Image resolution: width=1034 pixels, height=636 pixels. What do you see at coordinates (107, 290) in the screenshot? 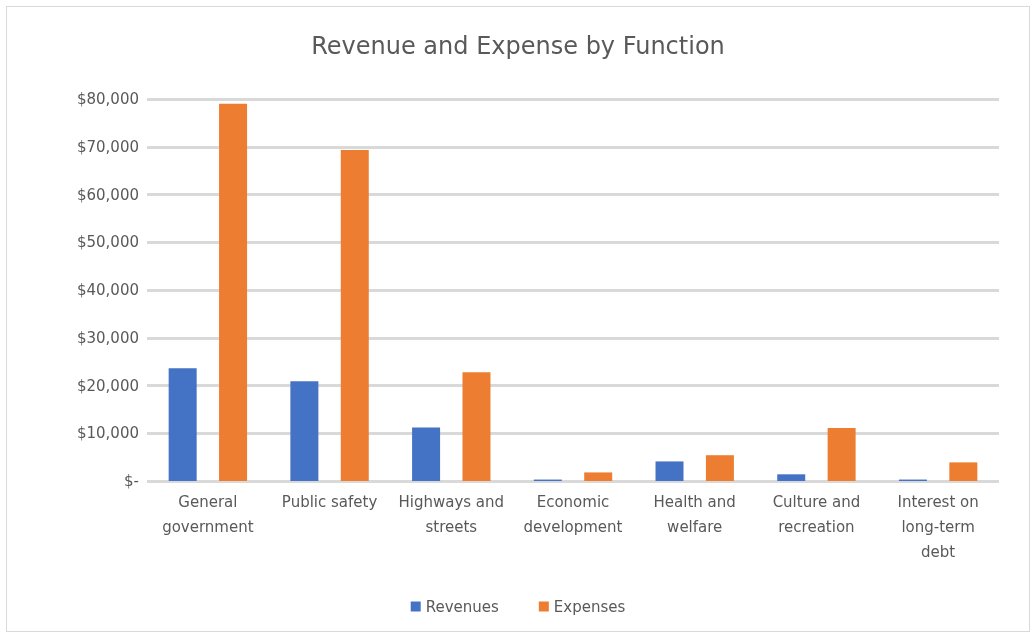
I see `y-tick-label: $40,000` at bounding box center [107, 290].